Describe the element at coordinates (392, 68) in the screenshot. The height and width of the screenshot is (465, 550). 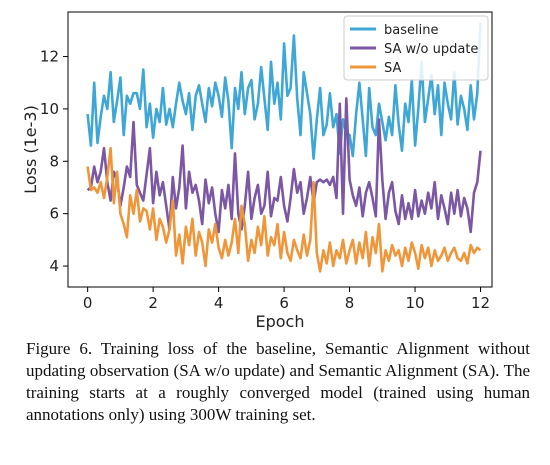
I see `legend-label-2: SA` at that location.